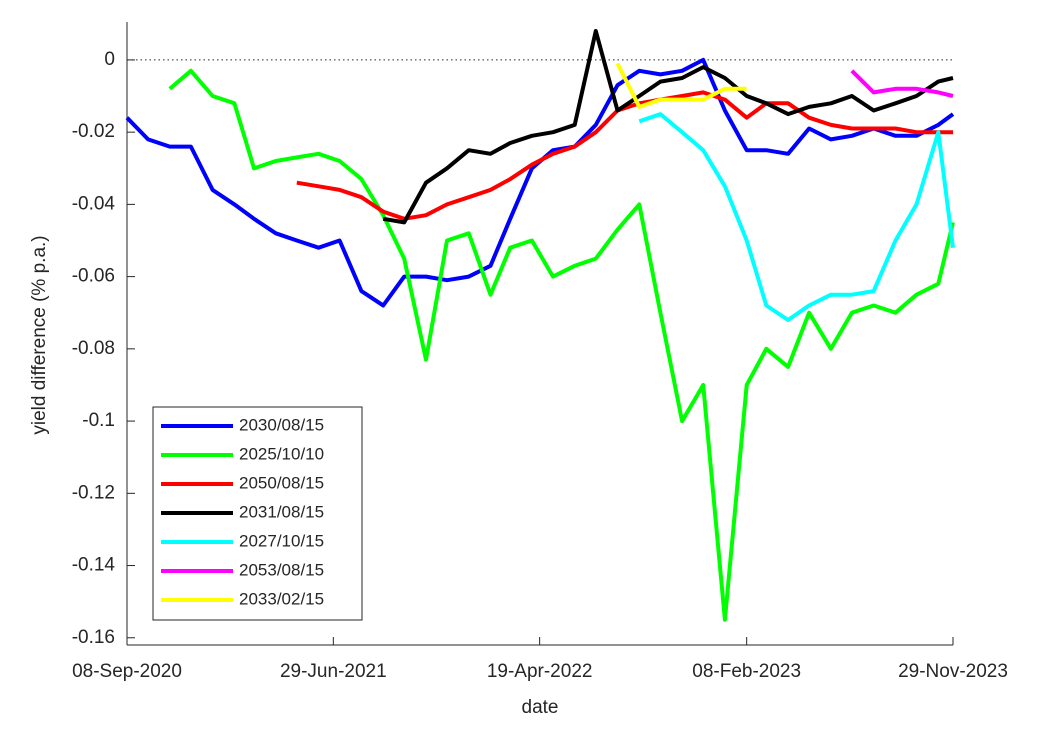  What do you see at coordinates (98, 420) in the screenshot?
I see `y-tick-label: -0.1` at bounding box center [98, 420].